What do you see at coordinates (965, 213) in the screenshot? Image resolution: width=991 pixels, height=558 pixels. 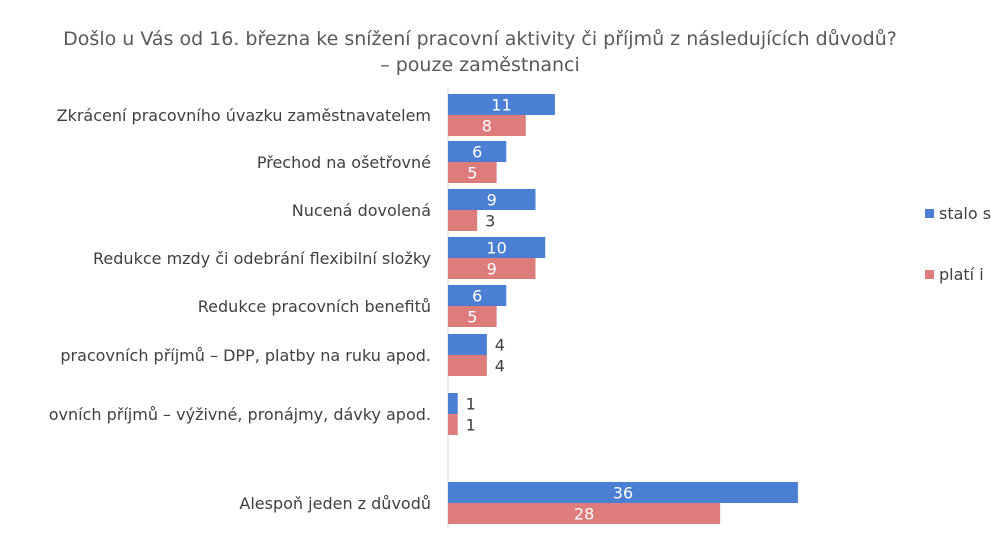 I see `legend-label: stalo s` at bounding box center [965, 213].